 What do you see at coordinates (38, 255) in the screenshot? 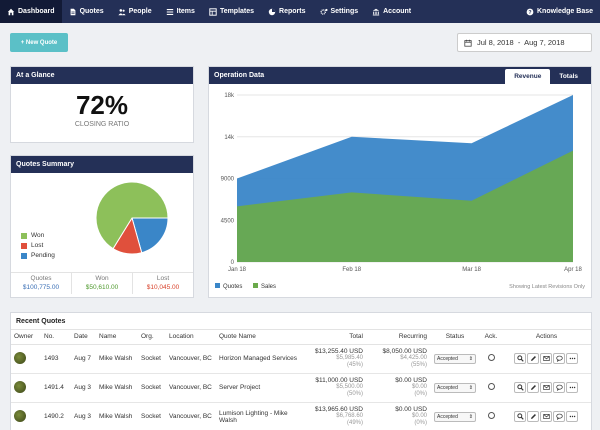
I see `legend-pending: Pending` at bounding box center [38, 255].